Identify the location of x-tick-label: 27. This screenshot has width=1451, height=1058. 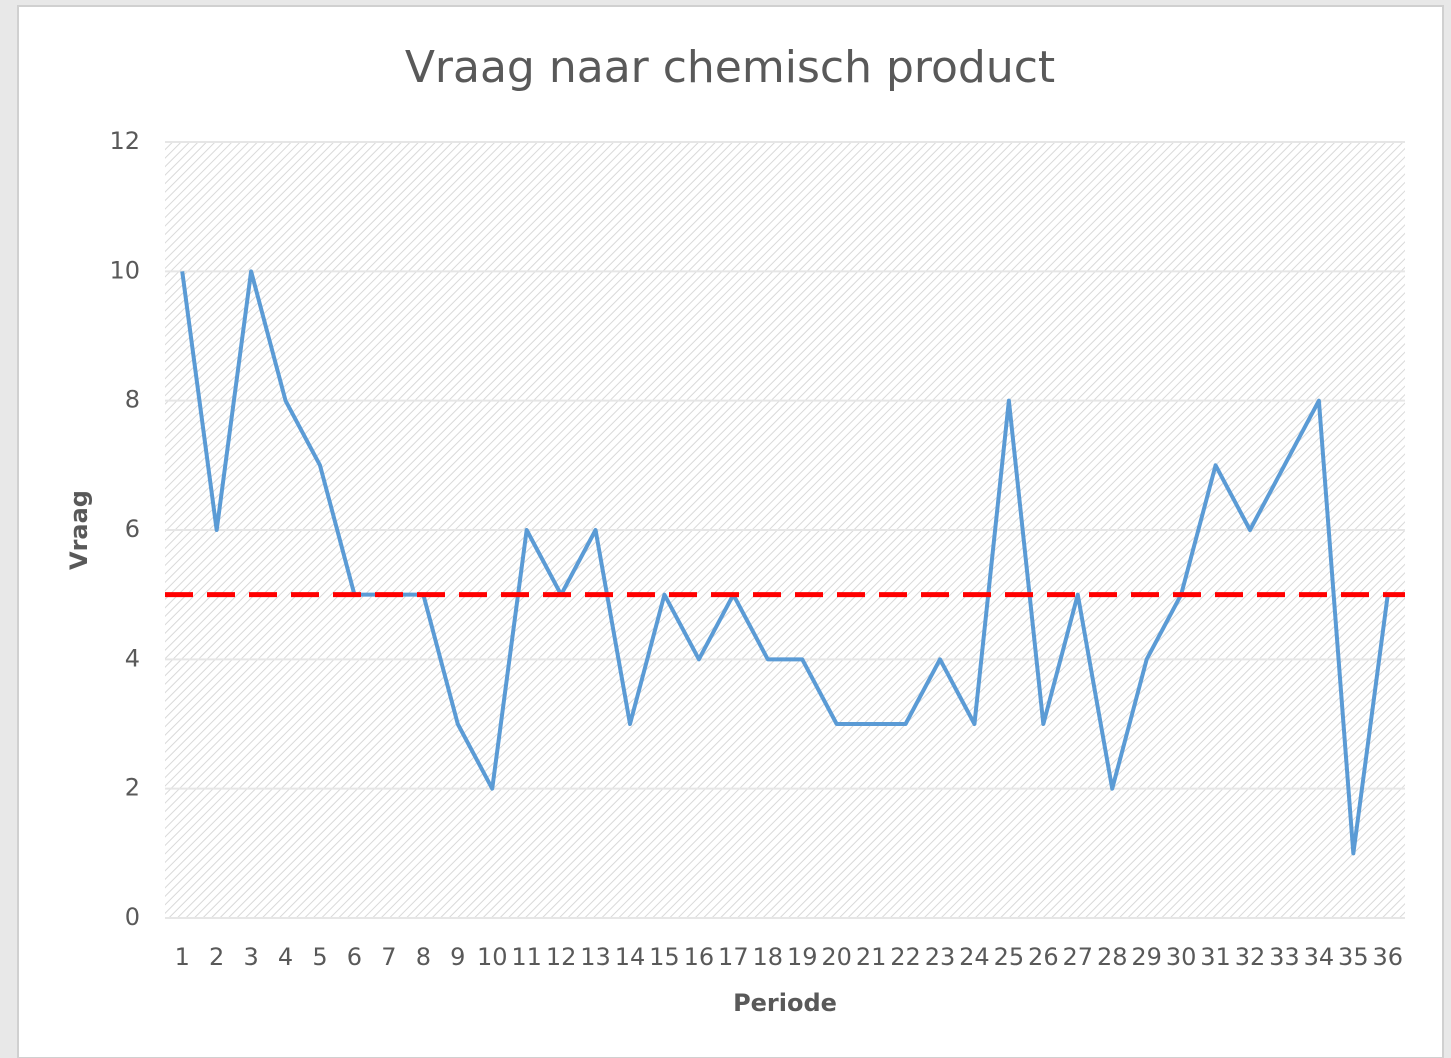
(1078, 957).